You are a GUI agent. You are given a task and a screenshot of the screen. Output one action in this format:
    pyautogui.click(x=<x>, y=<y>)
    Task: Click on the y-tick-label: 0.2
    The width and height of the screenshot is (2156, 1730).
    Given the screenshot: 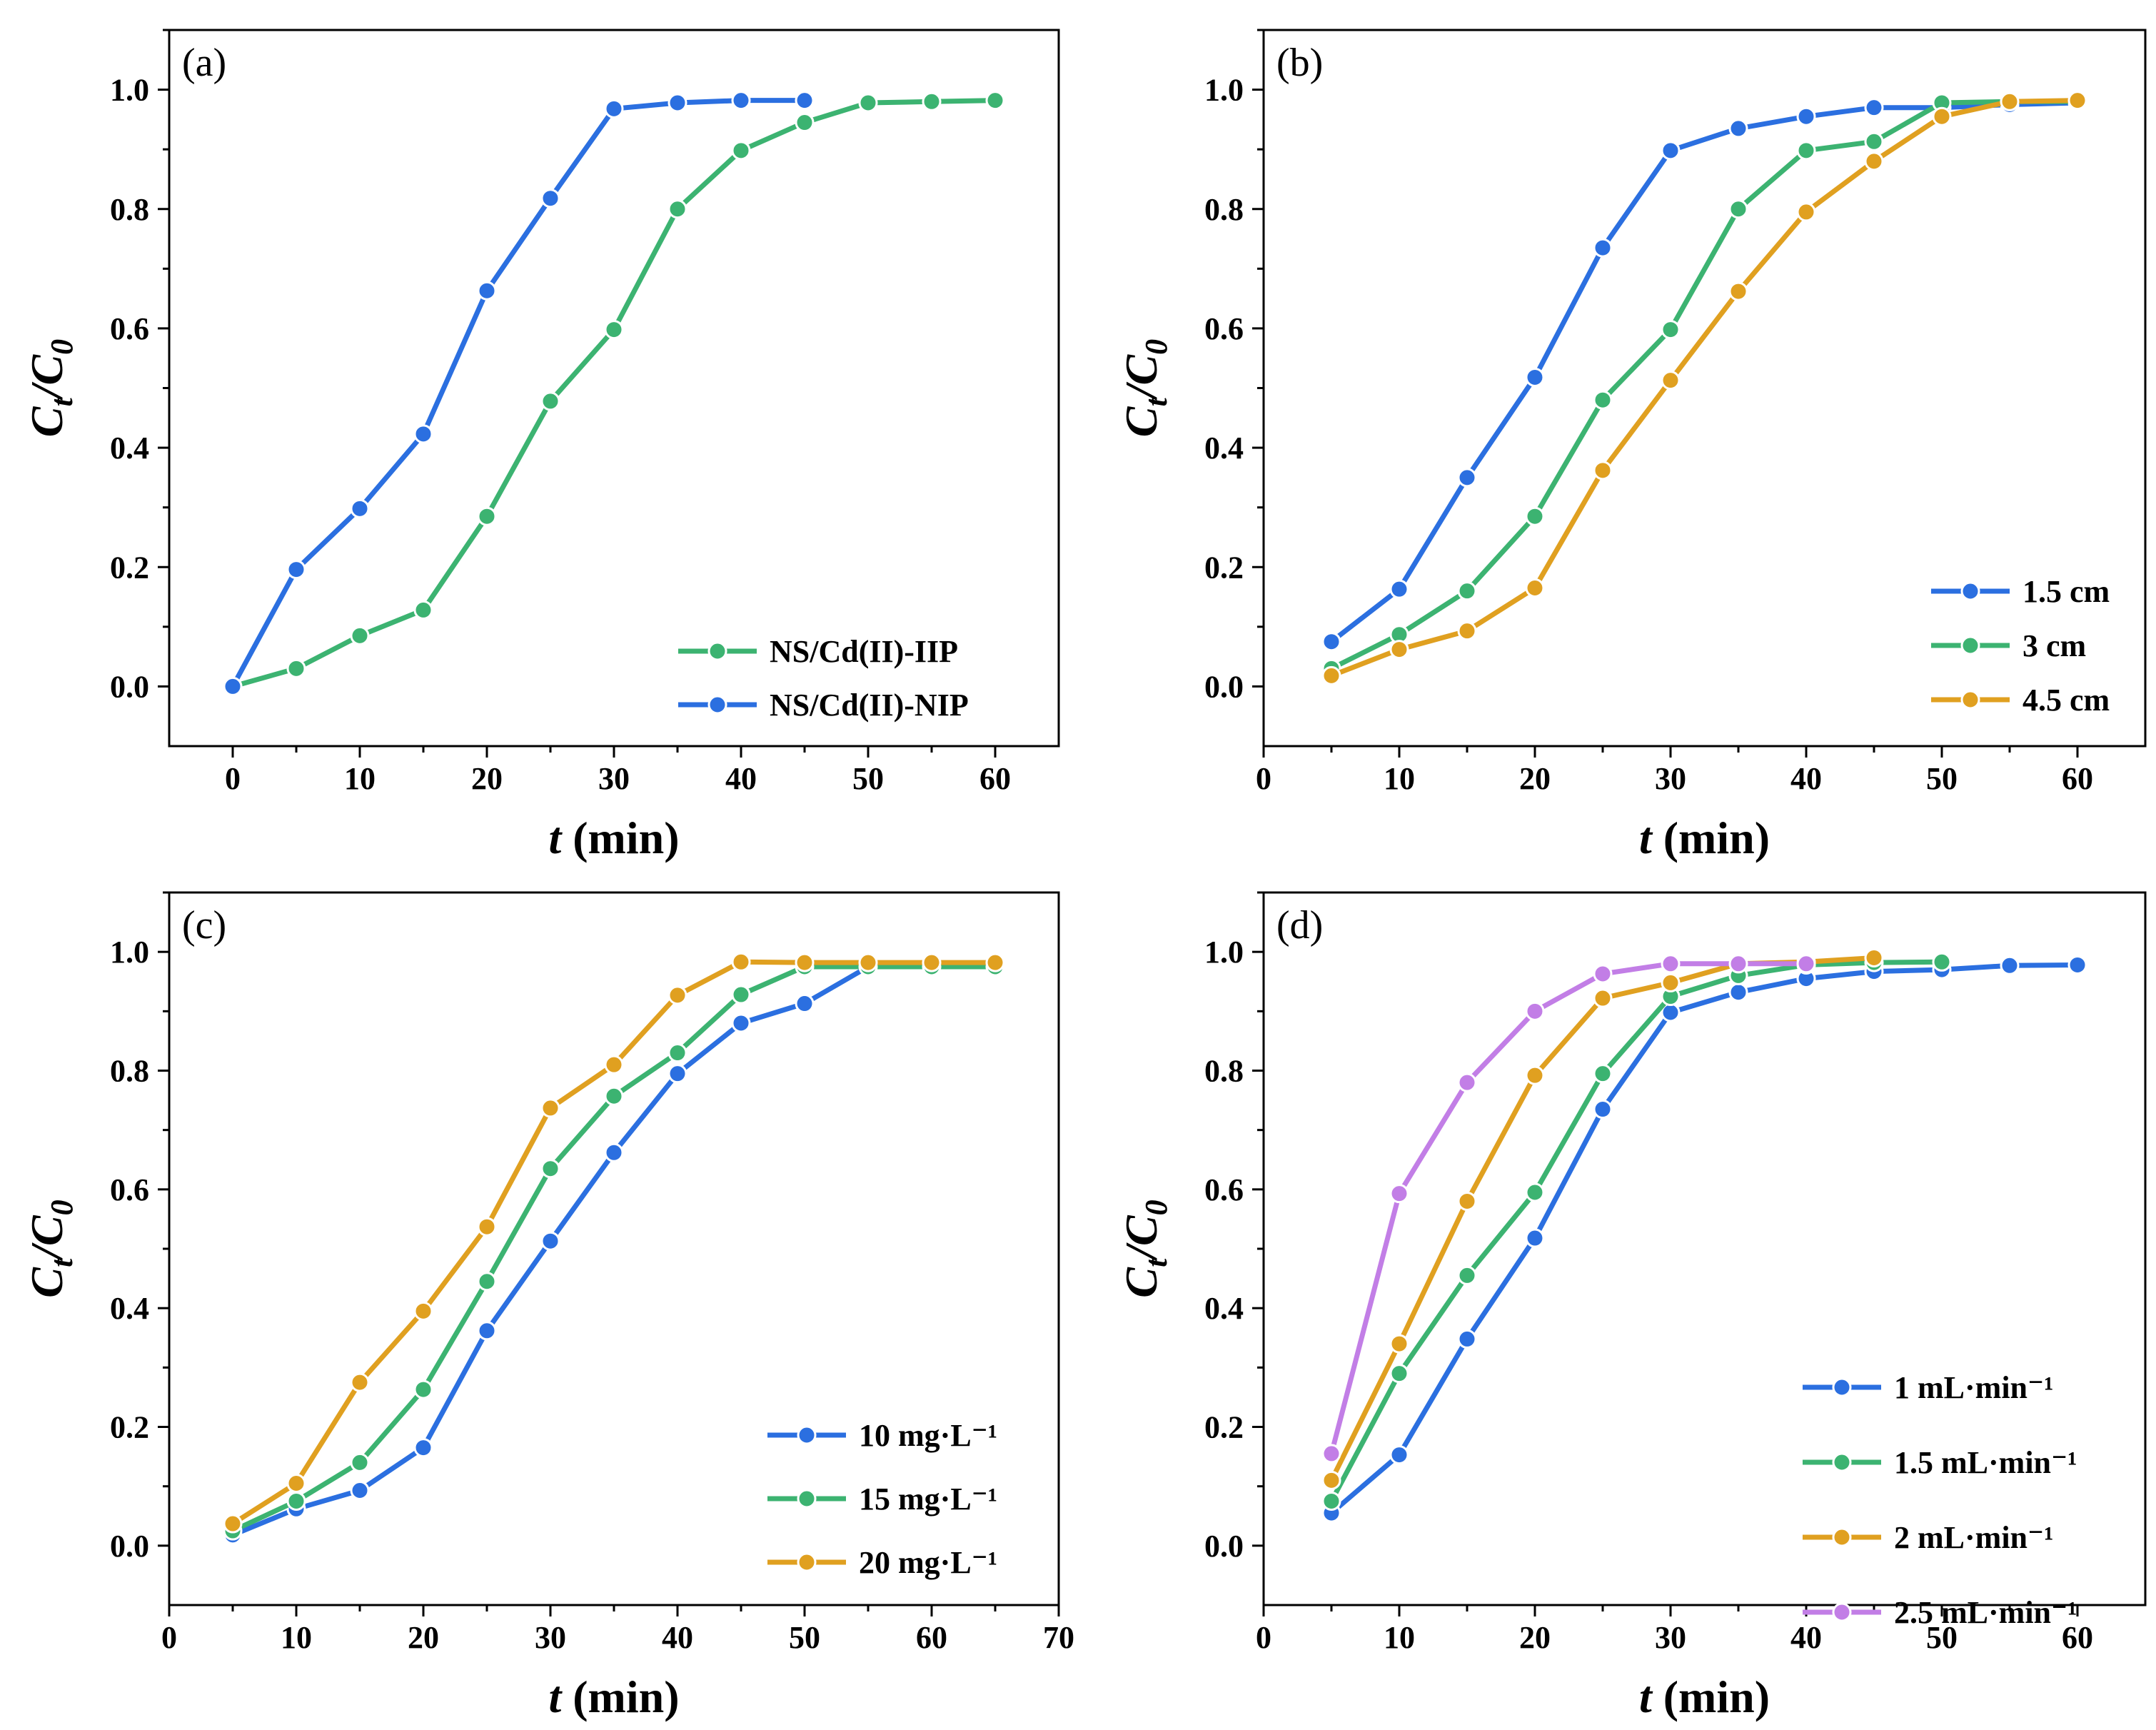 What is the action you would take?
    pyautogui.click(x=1224, y=567)
    